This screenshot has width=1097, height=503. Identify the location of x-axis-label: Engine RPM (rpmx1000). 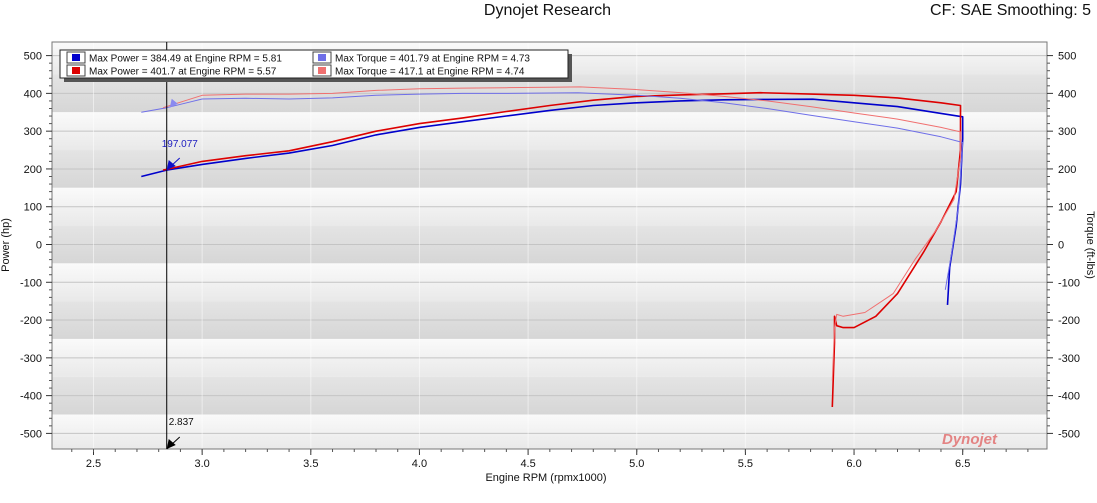
(545, 478).